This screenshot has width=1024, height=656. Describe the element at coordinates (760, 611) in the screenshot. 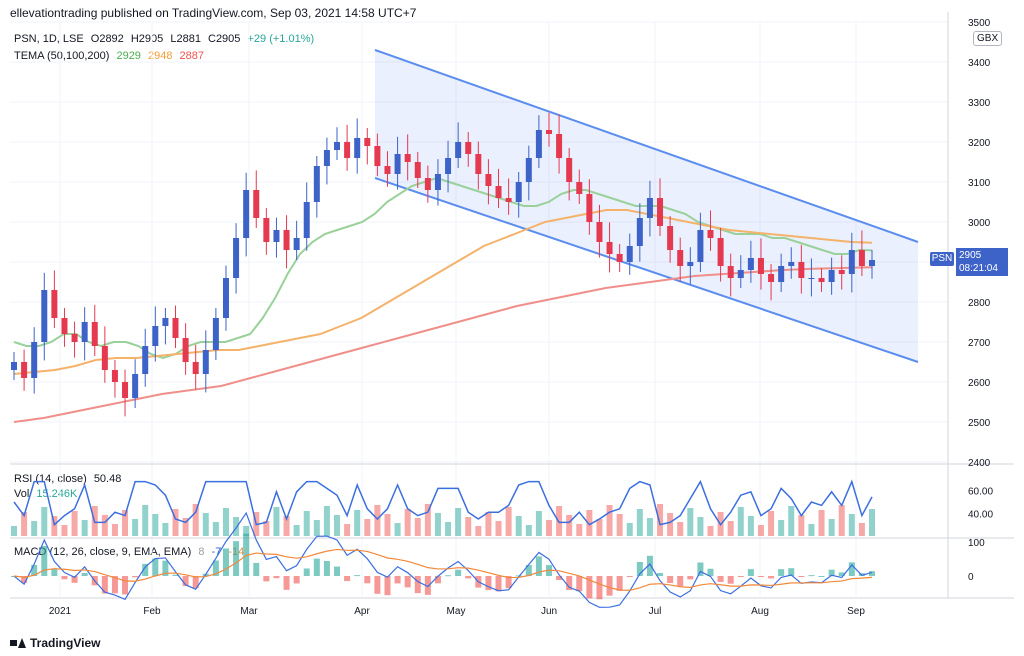

I see `x-tick-label: Aug` at that location.